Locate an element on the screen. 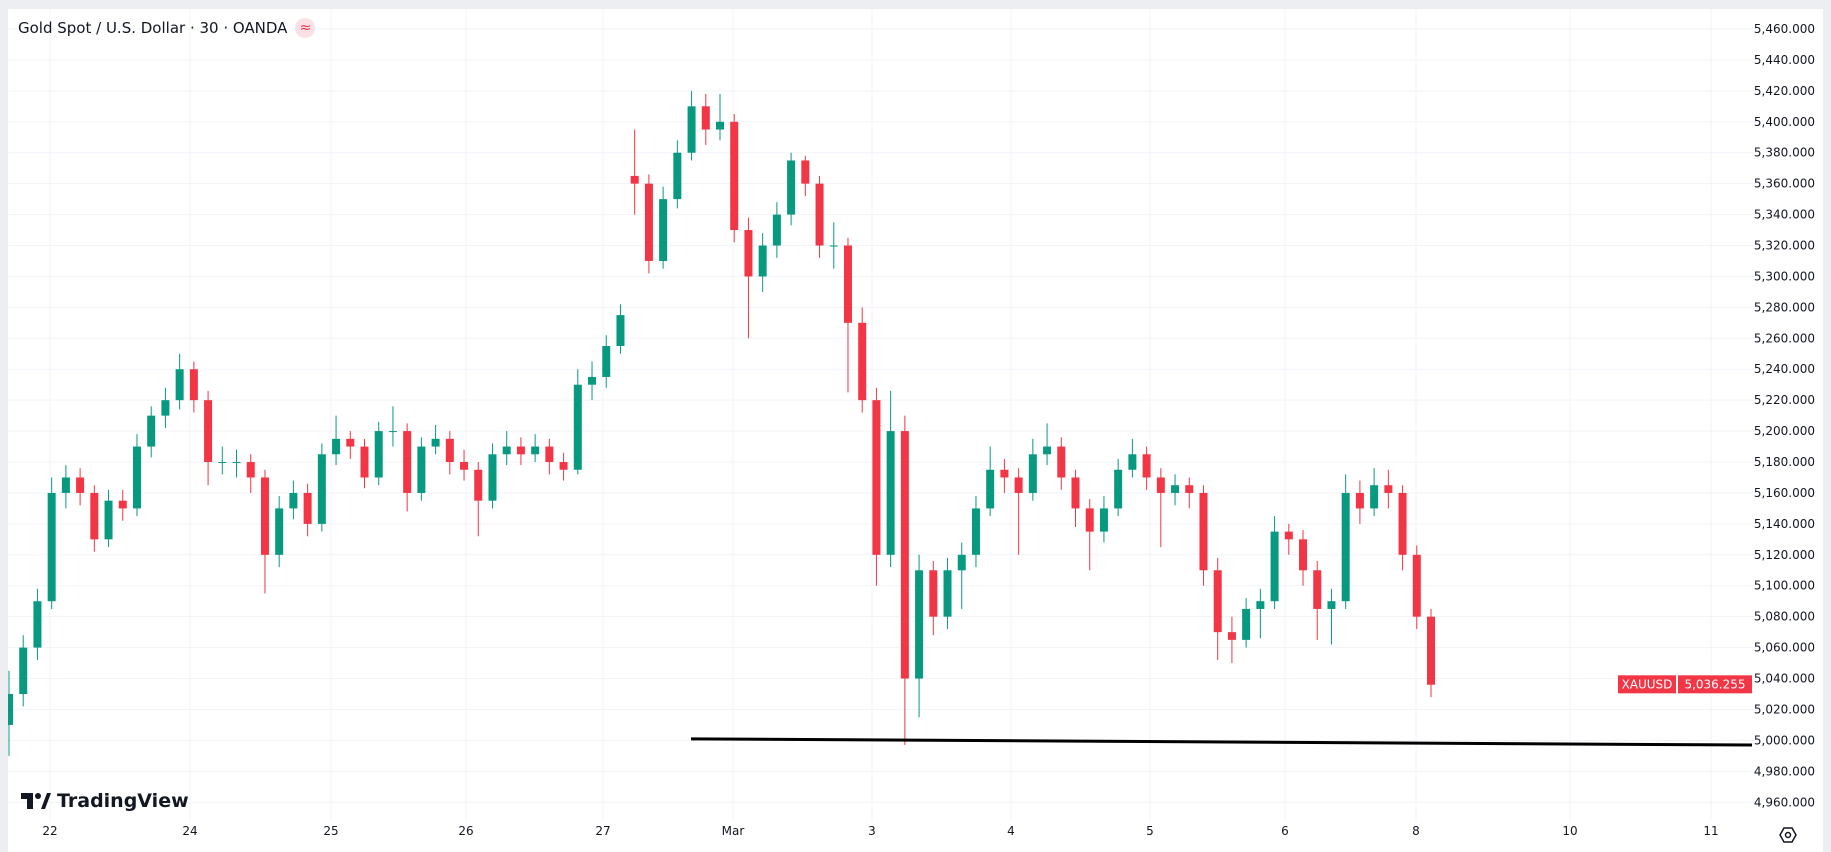 This screenshot has height=852, width=1831. date-tick-label: Mar is located at coordinates (733, 831).